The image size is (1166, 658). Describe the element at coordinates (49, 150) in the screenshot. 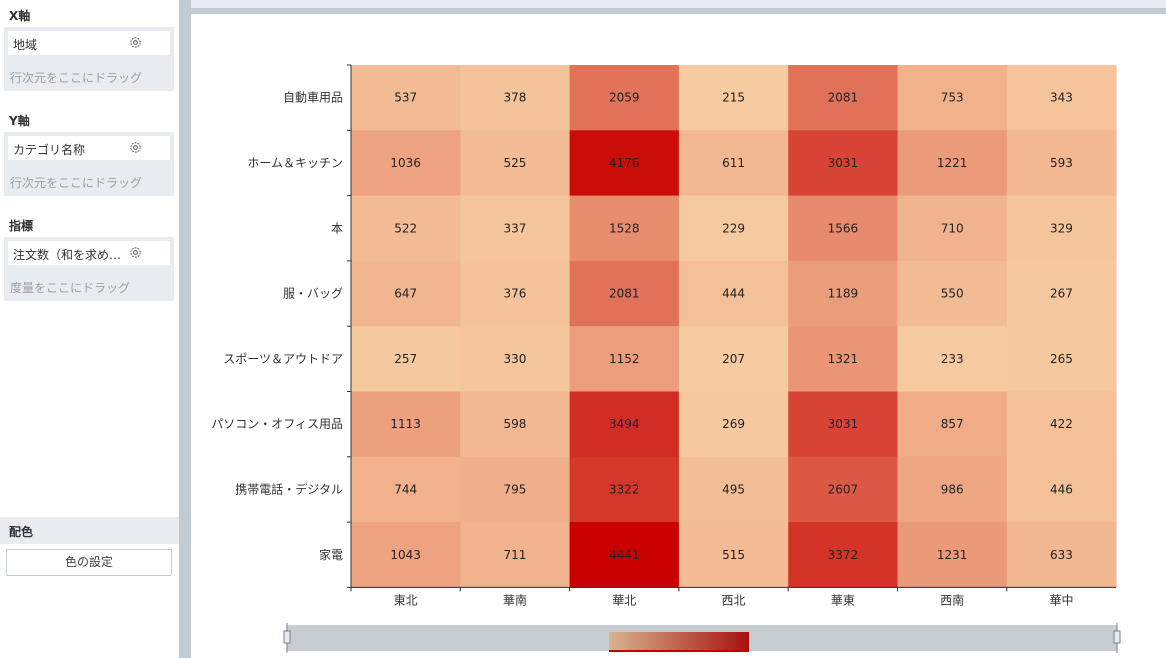

I see `y-axis-field-label: カテゴリ名称` at that location.